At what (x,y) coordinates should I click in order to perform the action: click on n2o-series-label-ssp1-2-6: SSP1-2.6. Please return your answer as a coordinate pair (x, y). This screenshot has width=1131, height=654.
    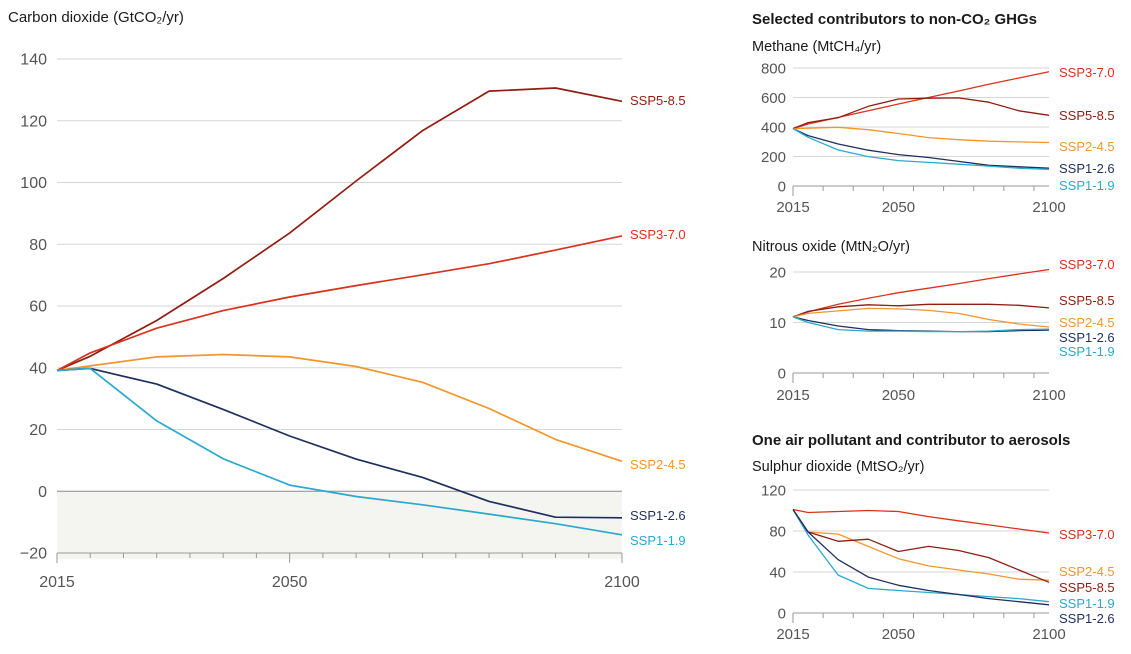
    Looking at the image, I should click on (1087, 337).